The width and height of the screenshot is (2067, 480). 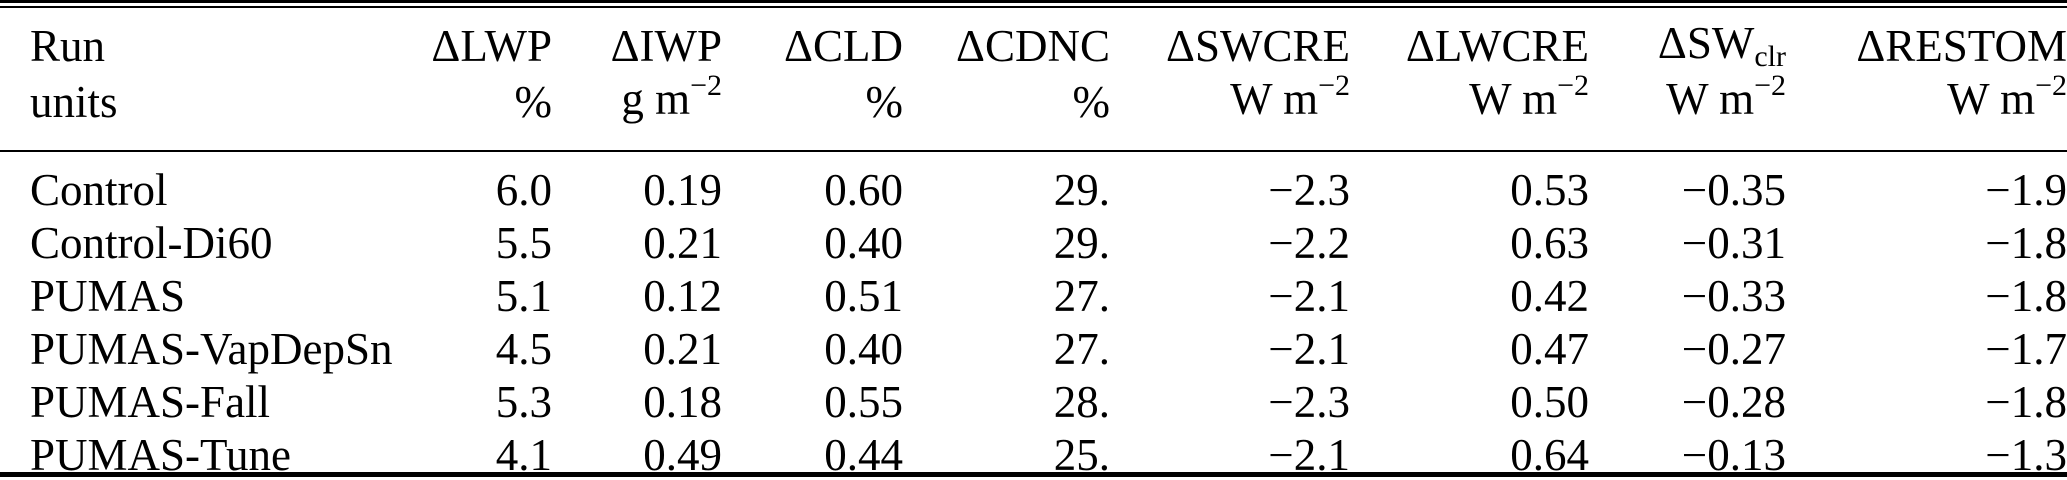 I want to click on run-name-cell: PUMAS-Fall, so click(x=150, y=402).